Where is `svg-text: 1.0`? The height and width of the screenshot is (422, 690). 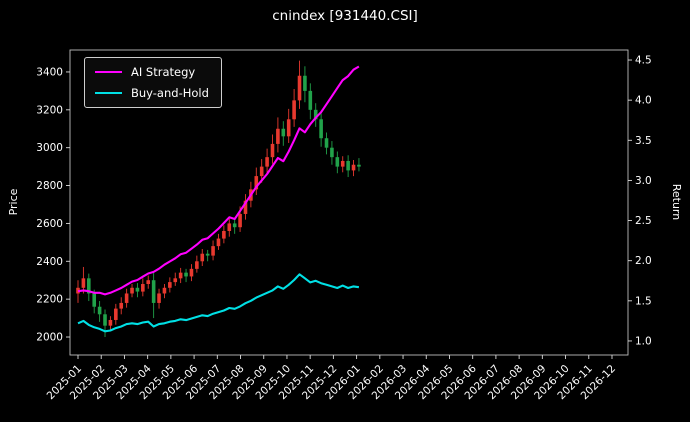
svg-text: 1.0 is located at coordinates (643, 341).